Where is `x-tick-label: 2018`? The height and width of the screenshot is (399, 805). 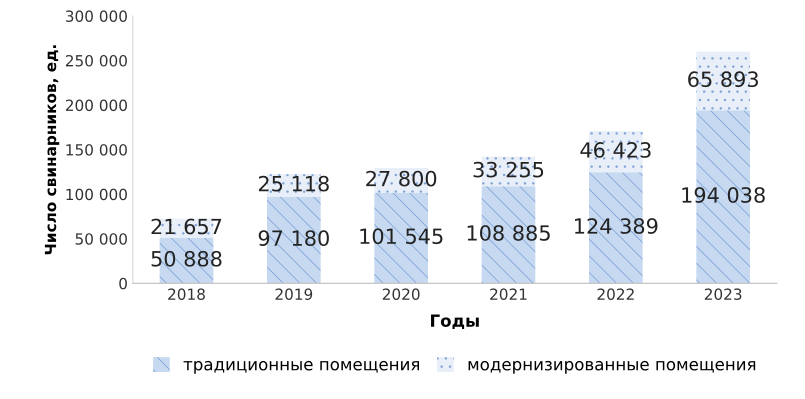 x-tick-label: 2018 is located at coordinates (186, 294).